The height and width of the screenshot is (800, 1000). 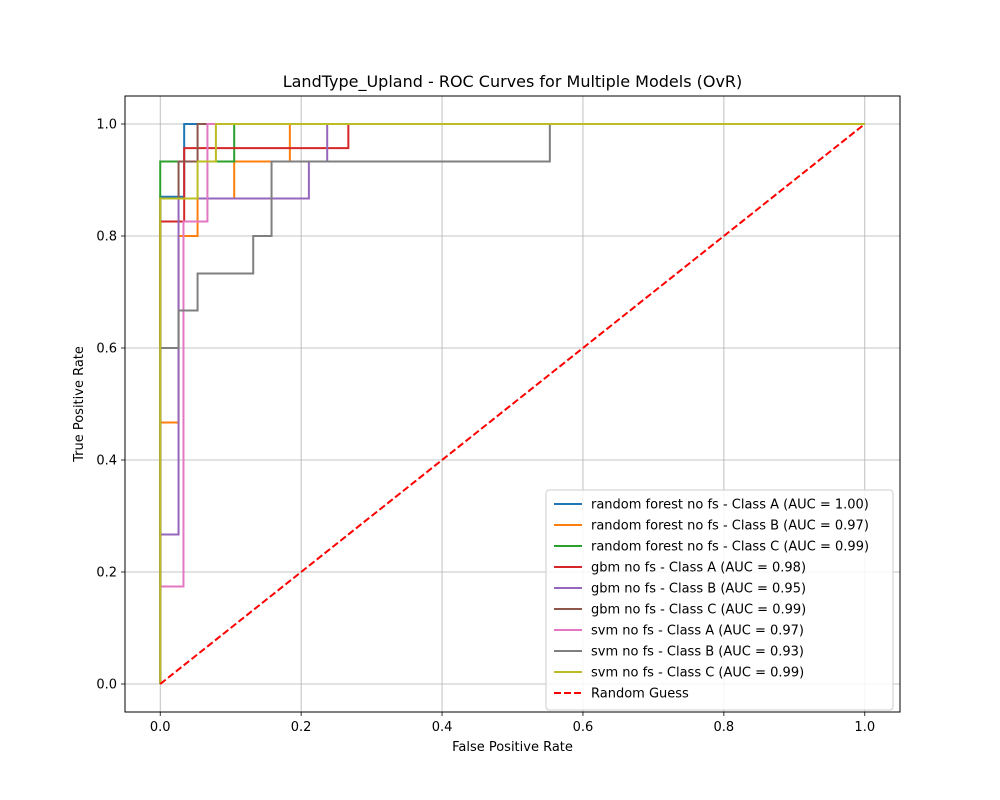 I want to click on y-axis-label: True Positive Rate, so click(x=79, y=404).